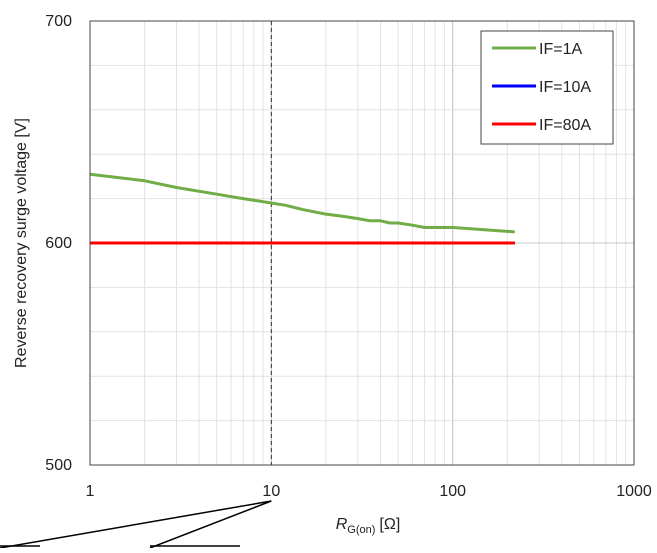 The height and width of the screenshot is (553, 657). Describe the element at coordinates (271, 491) in the screenshot. I see `x-tick-label: 10` at that location.